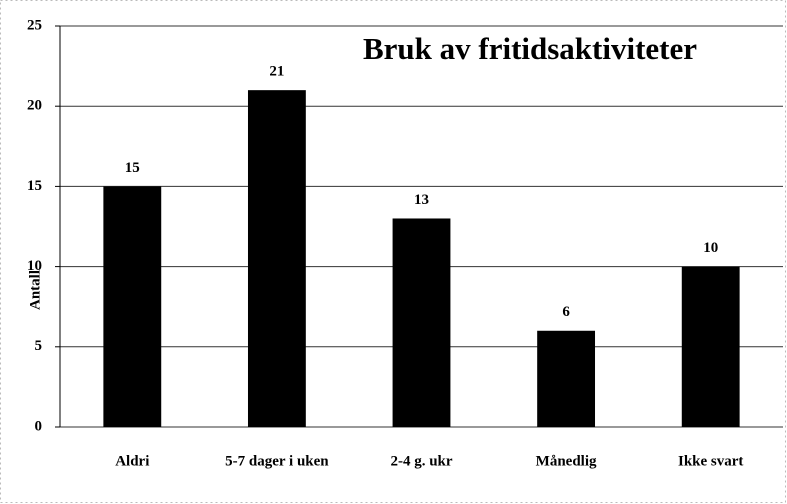 This screenshot has height=504, width=787. What do you see at coordinates (34, 106) in the screenshot?
I see `y-tick-label: 20` at bounding box center [34, 106].